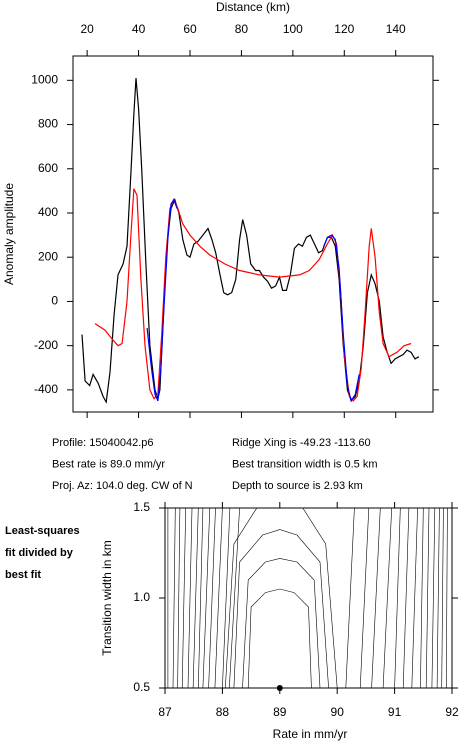  What do you see at coordinates (108, 464) in the screenshot?
I see `info-text: Best rate is 89.0 mm/yr` at bounding box center [108, 464].